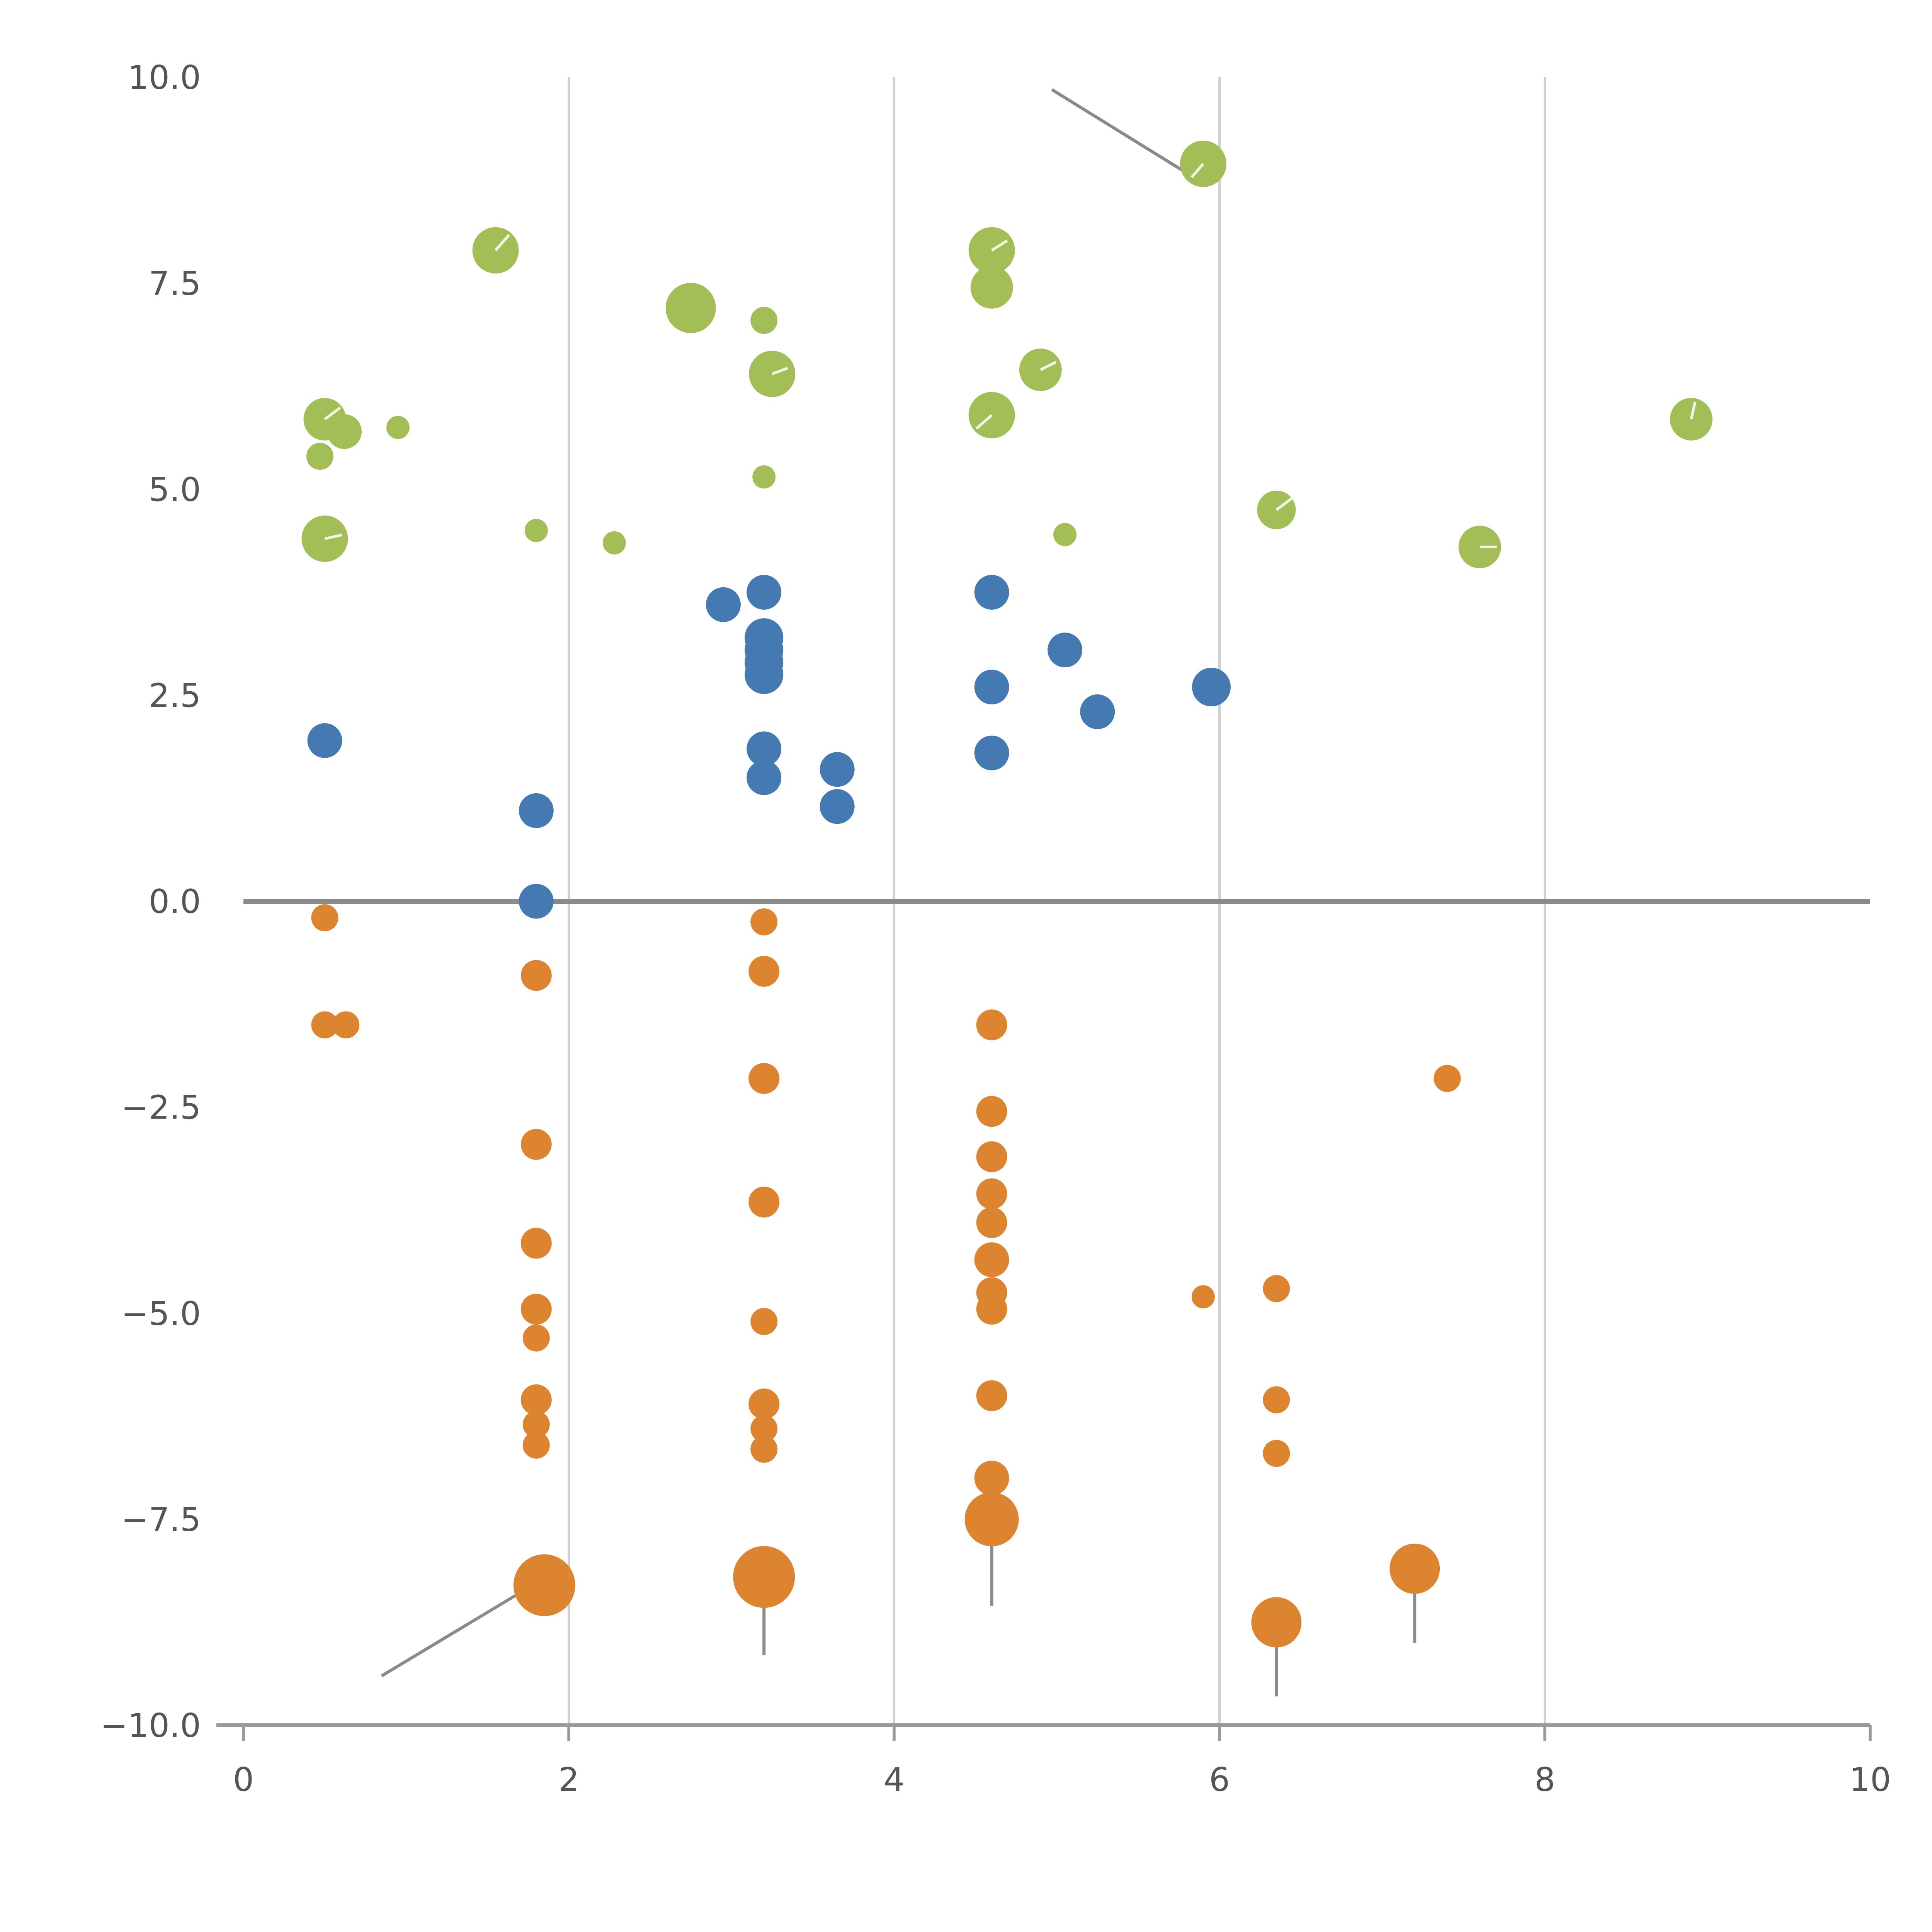 This screenshot has height=1932, width=1932. Describe the element at coordinates (175, 696) in the screenshot. I see `y-tick-label: 2.5` at that location.